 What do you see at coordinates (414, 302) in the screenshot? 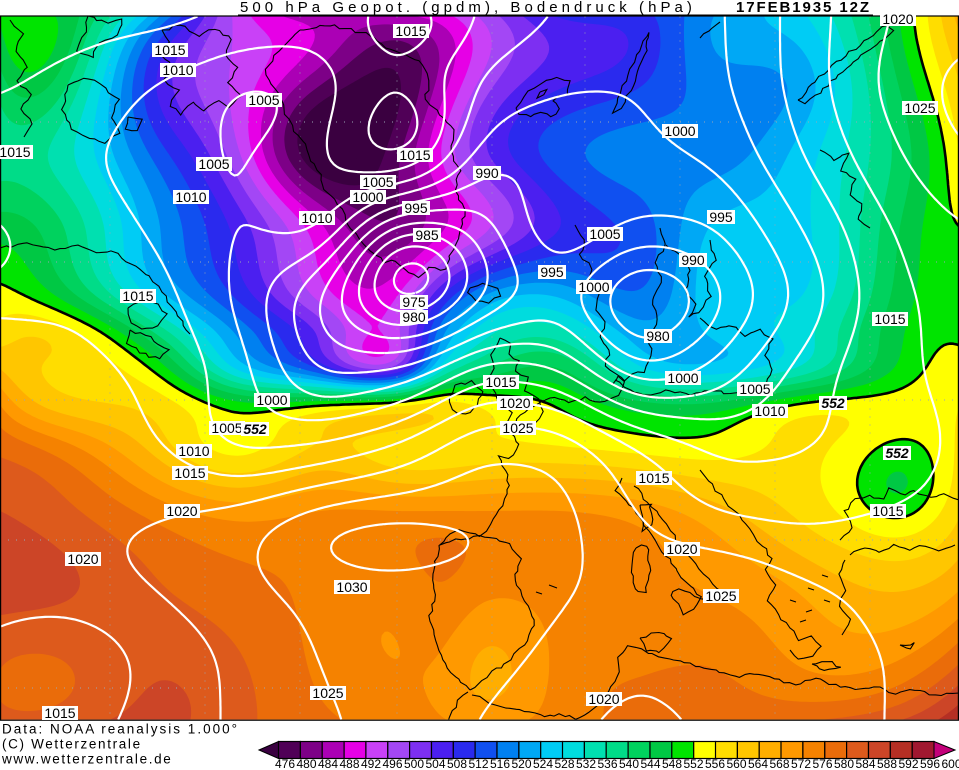
I see `svg-text: 975` at bounding box center [414, 302].